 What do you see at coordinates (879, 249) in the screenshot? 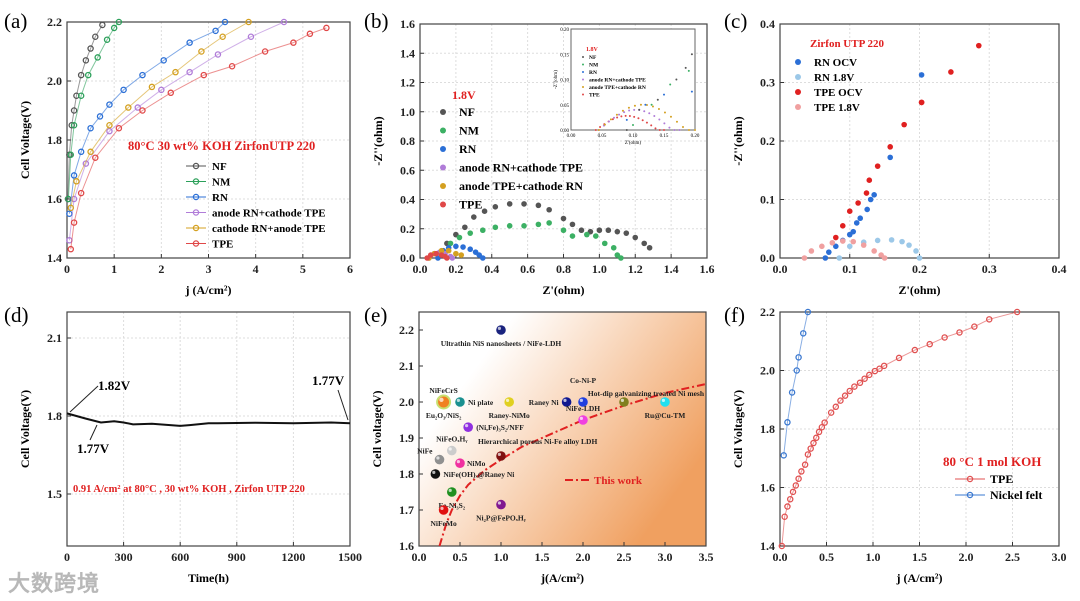
I see `series-rn-1-8v` at bounding box center [879, 249].